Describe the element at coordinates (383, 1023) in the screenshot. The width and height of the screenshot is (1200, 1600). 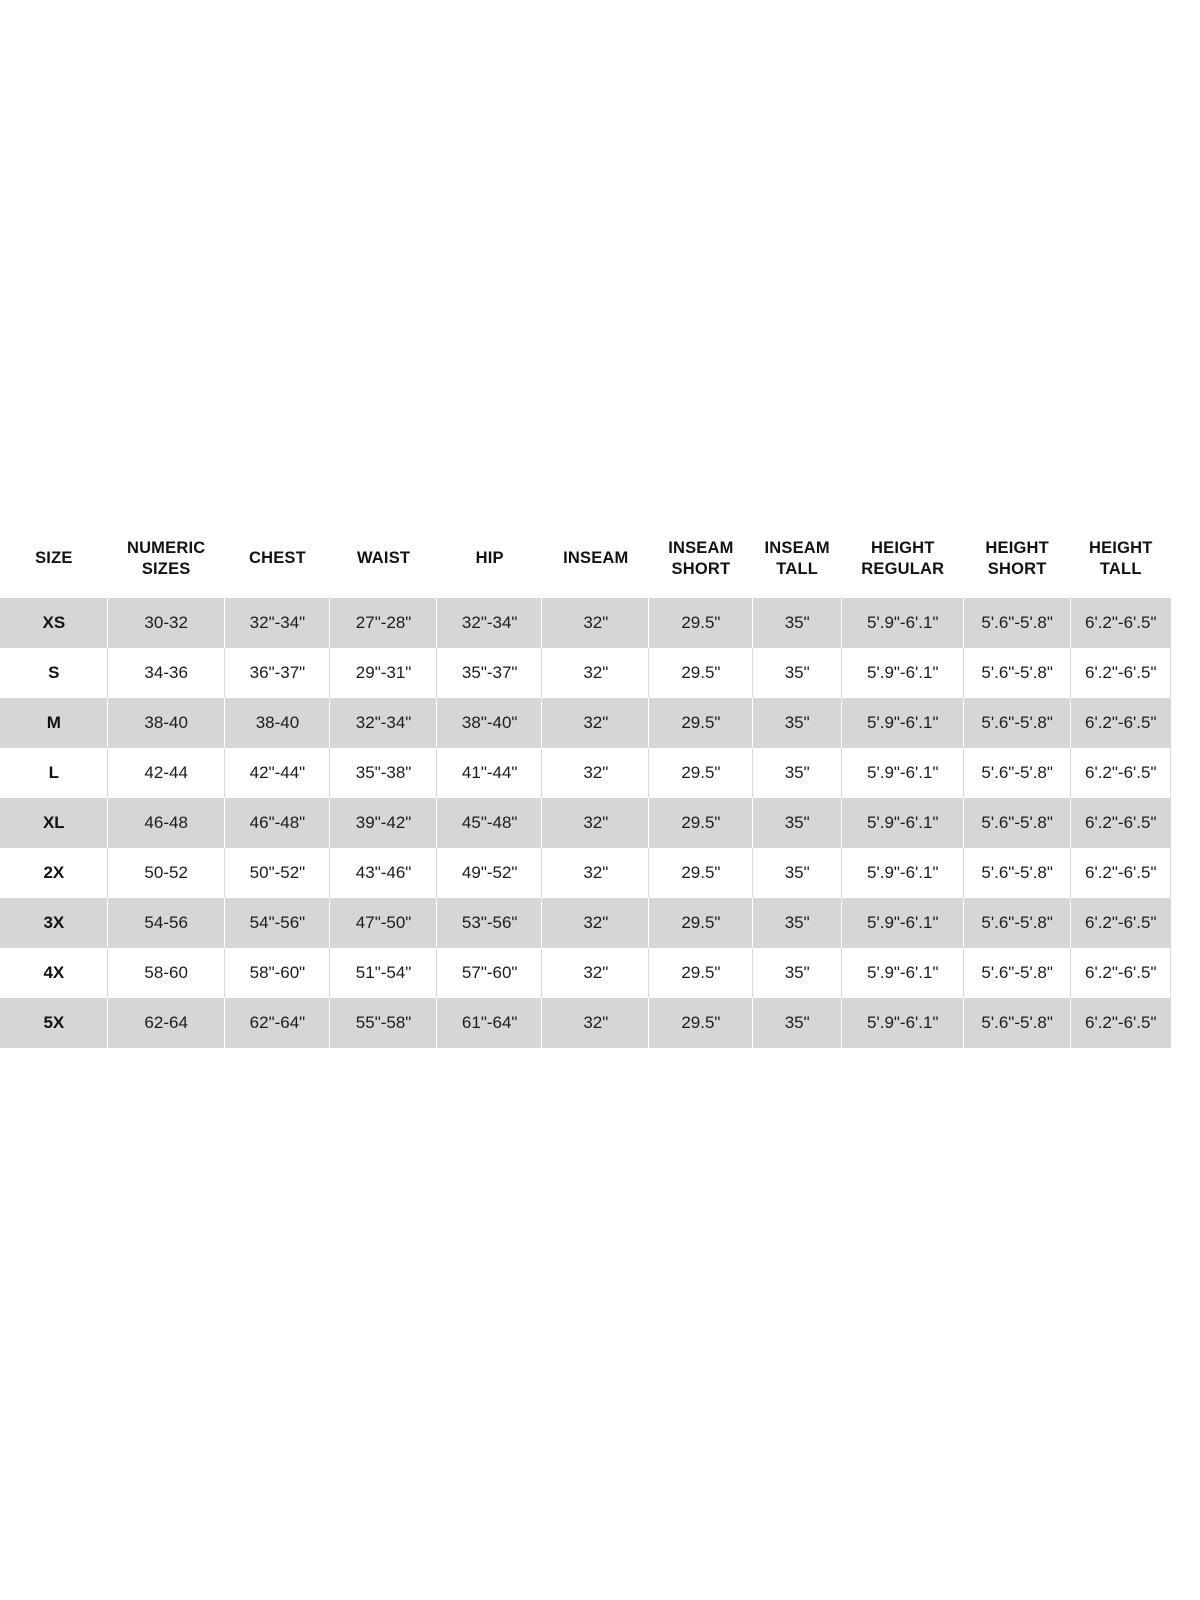
I see `cell-waist: 55"-58"` at that location.